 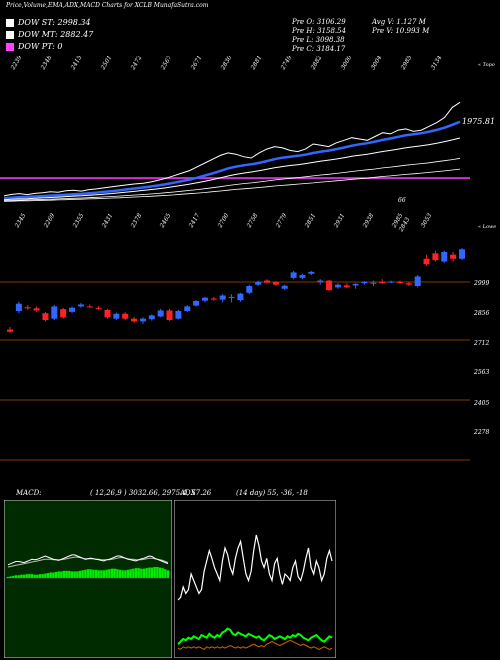 I want to click on price-y-tick-label: 2856, so click(x=481, y=313).